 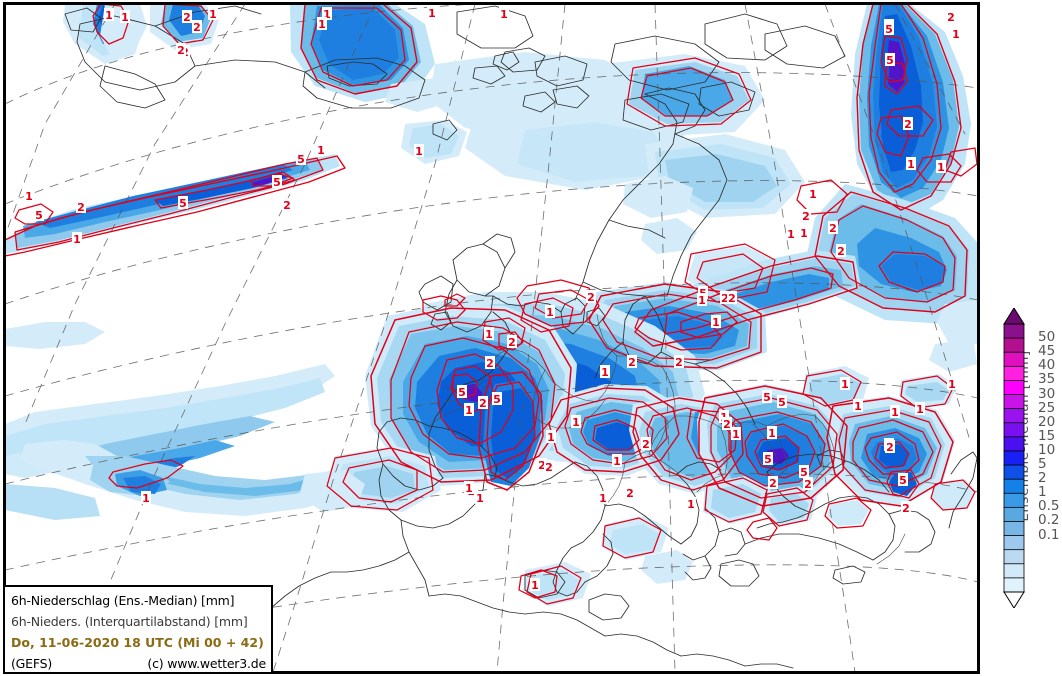 What do you see at coordinates (1049, 534) in the screenshot?
I see `colorbar-tick: 0.1` at bounding box center [1049, 534].